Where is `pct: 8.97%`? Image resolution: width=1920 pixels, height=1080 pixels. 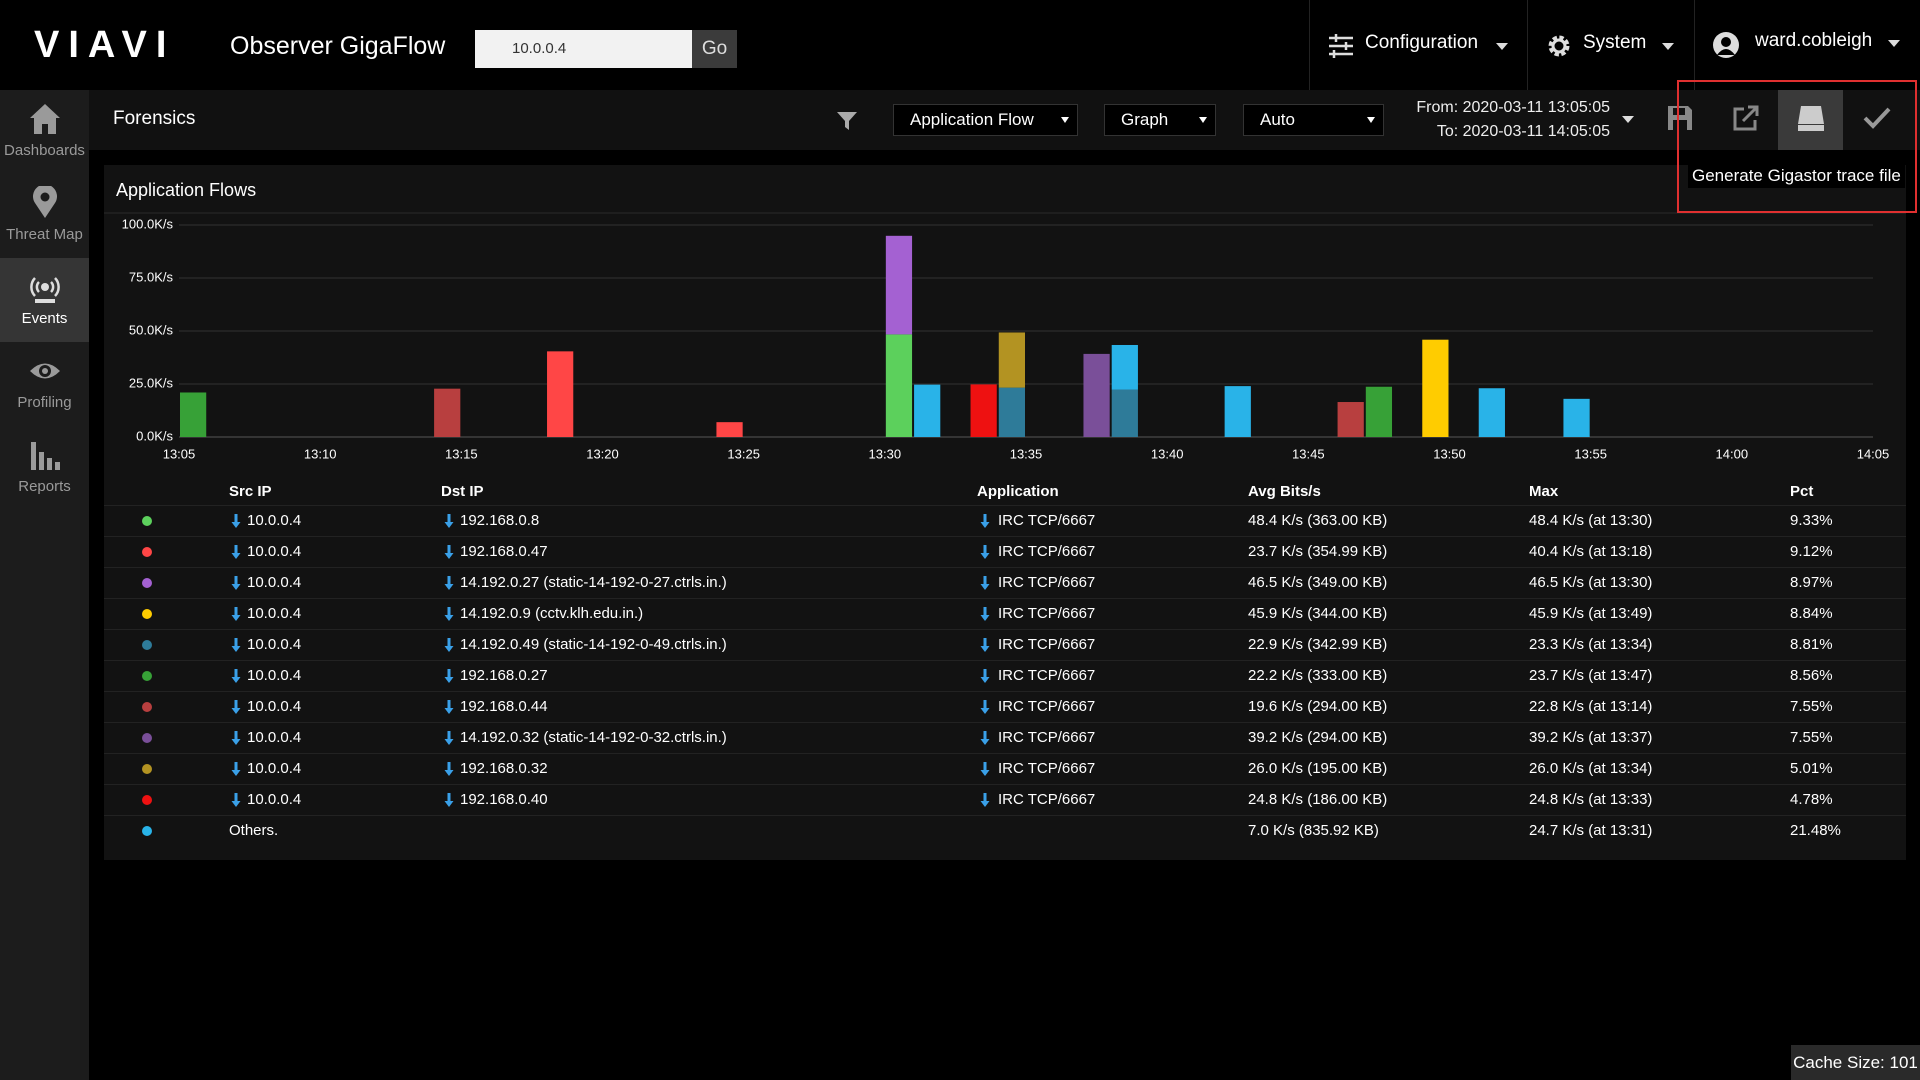
pct: 8.97% is located at coordinates (1811, 582).